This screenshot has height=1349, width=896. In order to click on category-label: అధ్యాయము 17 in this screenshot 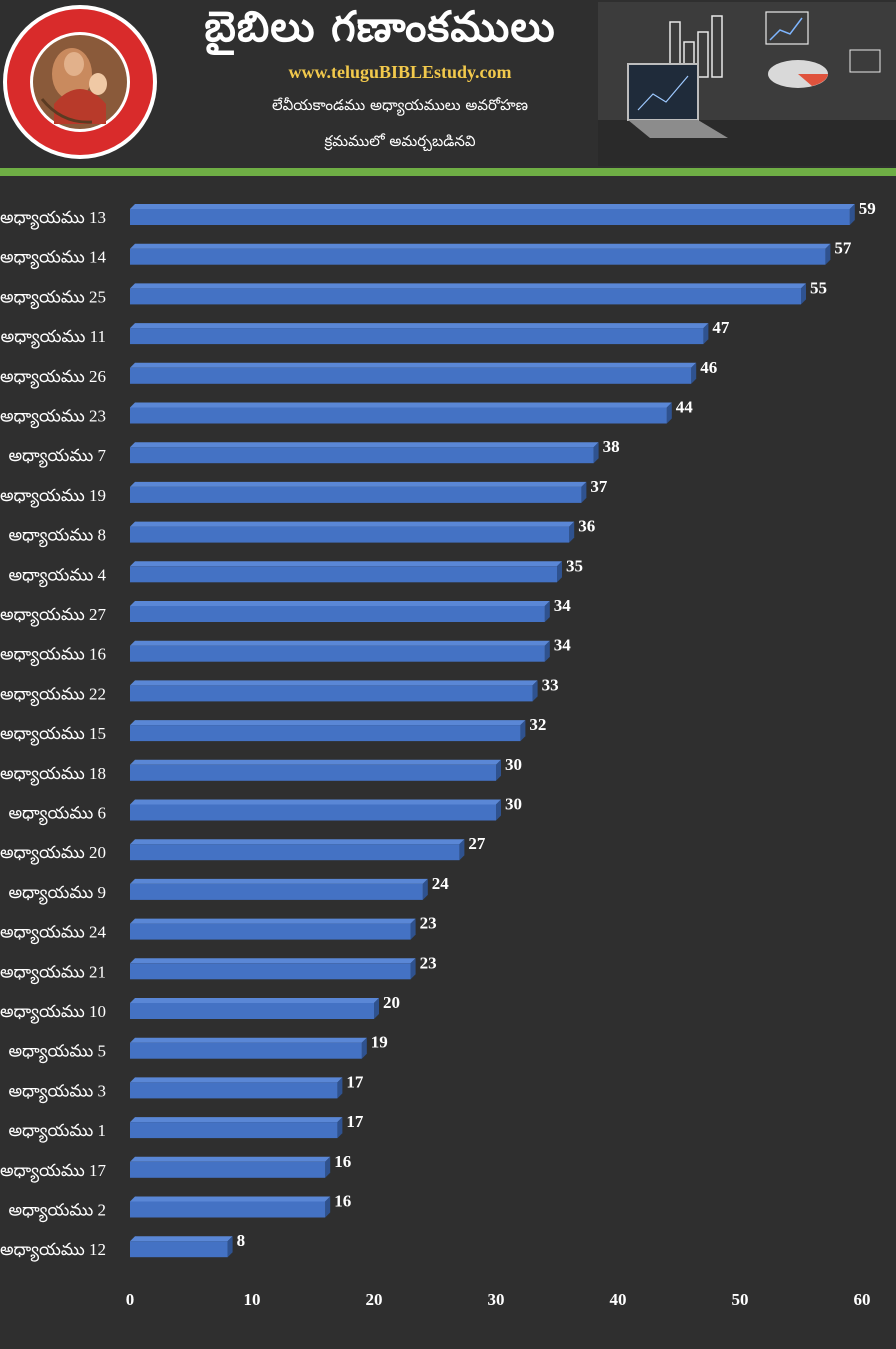, I will do `click(53, 1172)`.